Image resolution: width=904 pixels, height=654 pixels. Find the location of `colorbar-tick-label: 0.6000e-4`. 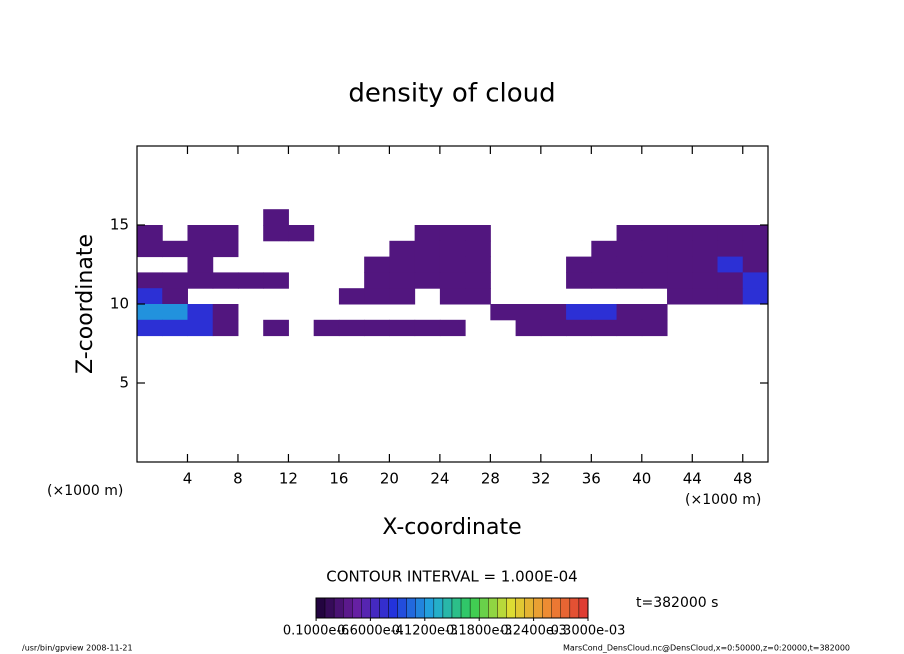

colorbar-tick-label: 0.6000e-4 is located at coordinates (370, 631).